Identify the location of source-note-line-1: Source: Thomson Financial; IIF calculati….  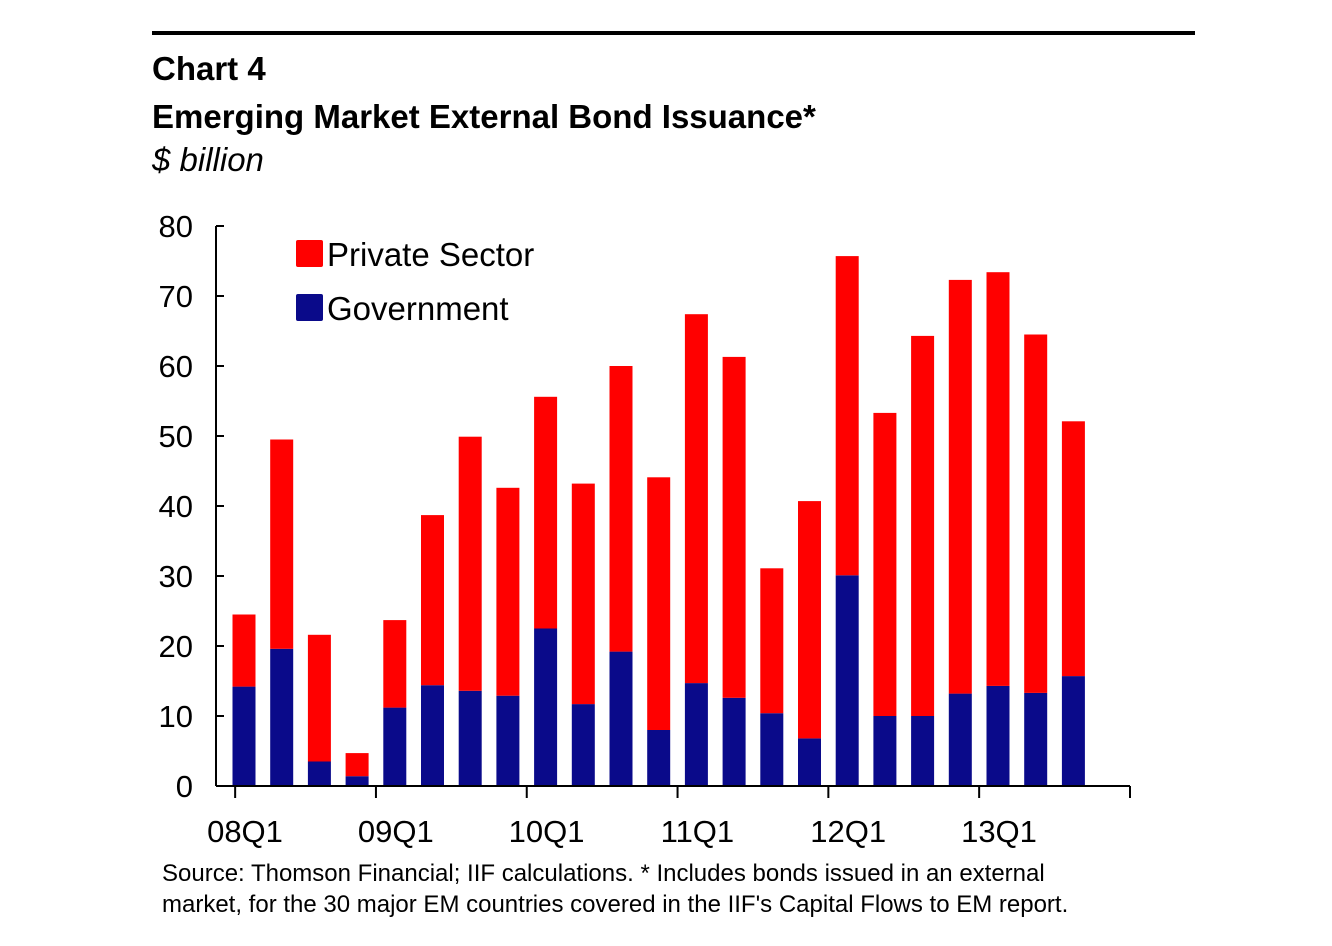
(603, 873).